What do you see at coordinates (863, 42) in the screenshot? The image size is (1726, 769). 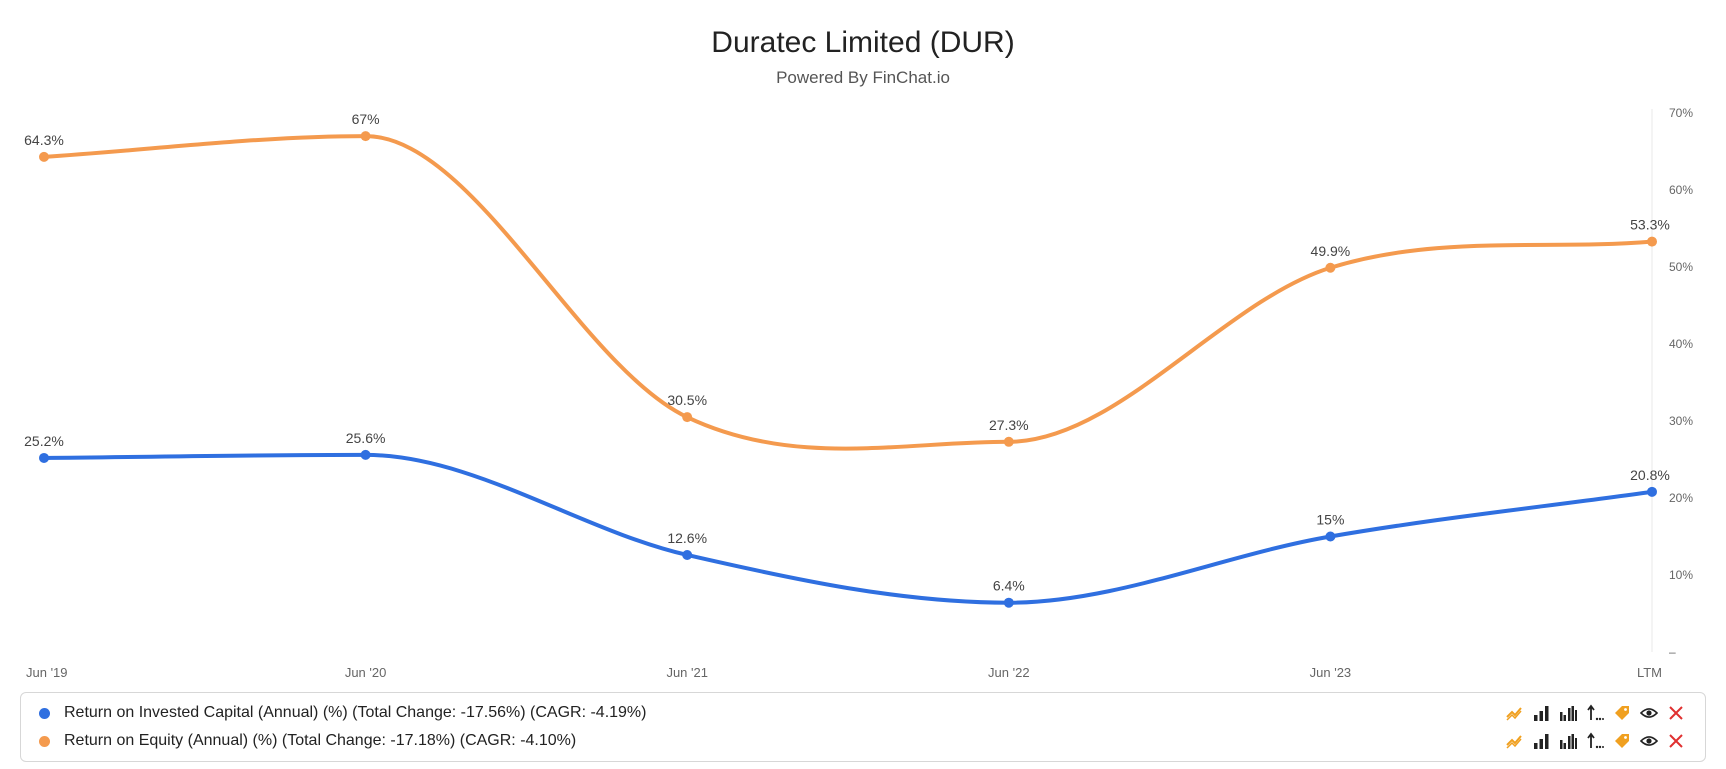 I see `chart-title: Duratec Limited (DUR)` at bounding box center [863, 42].